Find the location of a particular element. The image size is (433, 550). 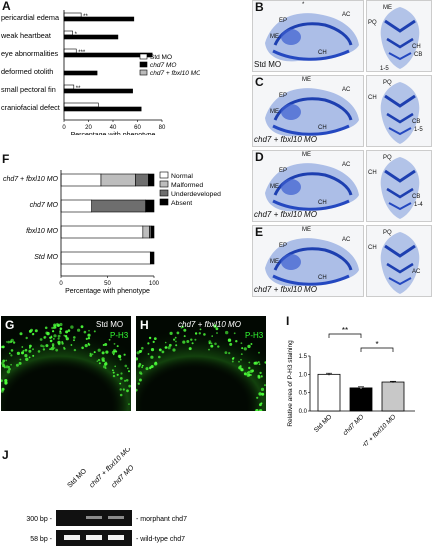

legend-label: Std MO is located at coordinates (161, 57).